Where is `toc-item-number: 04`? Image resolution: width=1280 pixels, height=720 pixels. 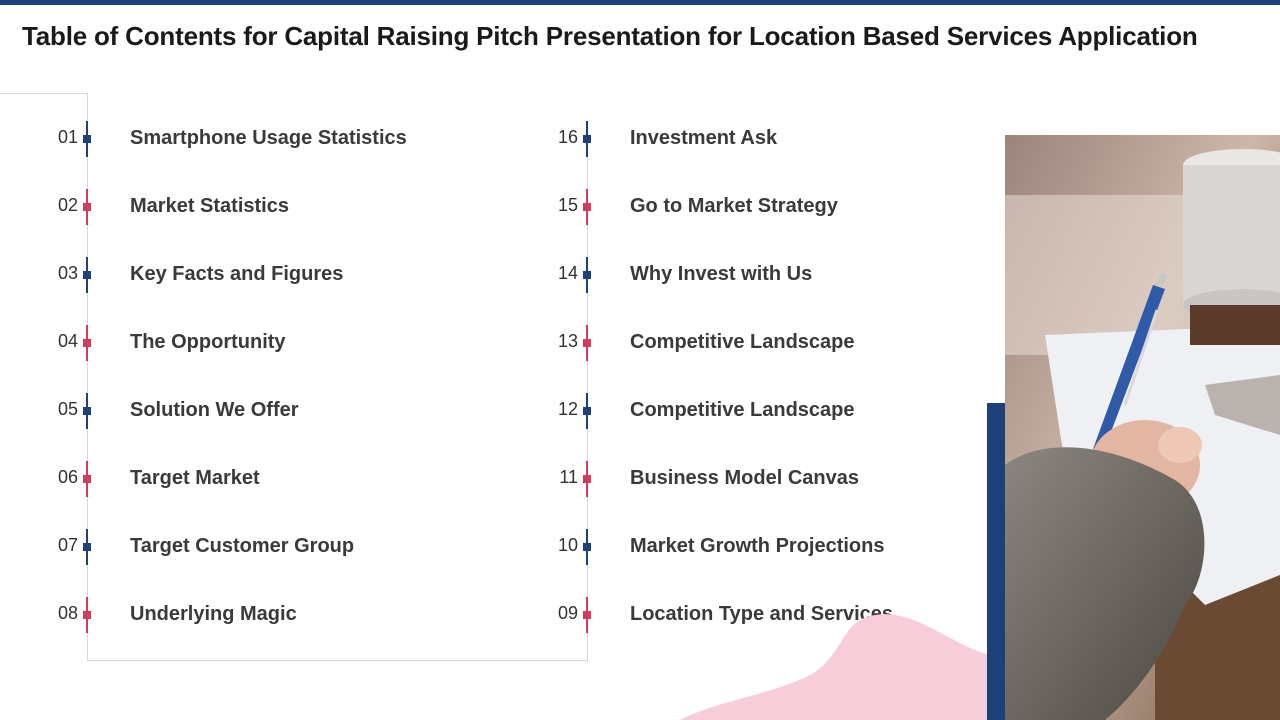
toc-item-number: 04 is located at coordinates (67, 341).